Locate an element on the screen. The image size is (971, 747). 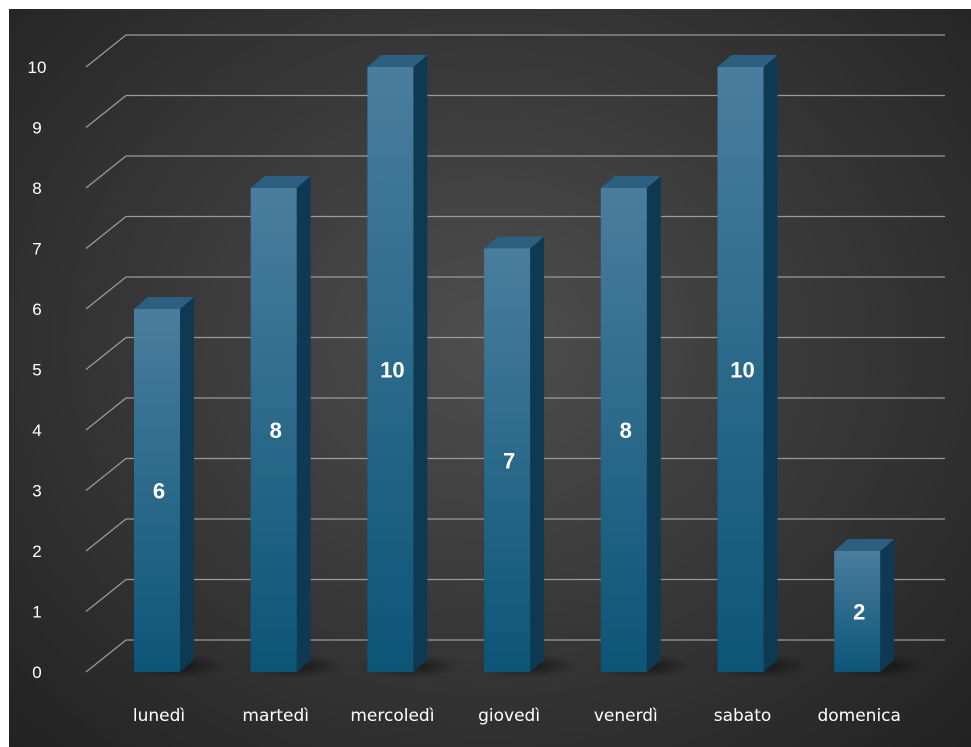
y-tick-label-8: 8 is located at coordinates (36, 188).